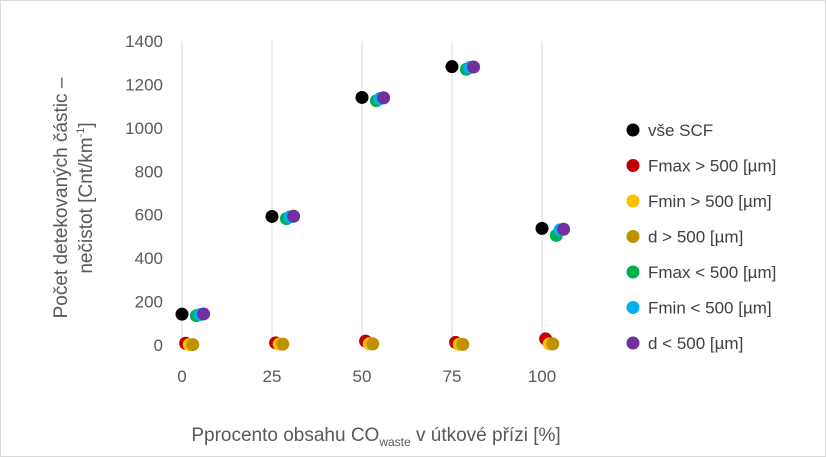  Describe the element at coordinates (144, 41) in the screenshot. I see `y-tick-label: 1400` at that location.